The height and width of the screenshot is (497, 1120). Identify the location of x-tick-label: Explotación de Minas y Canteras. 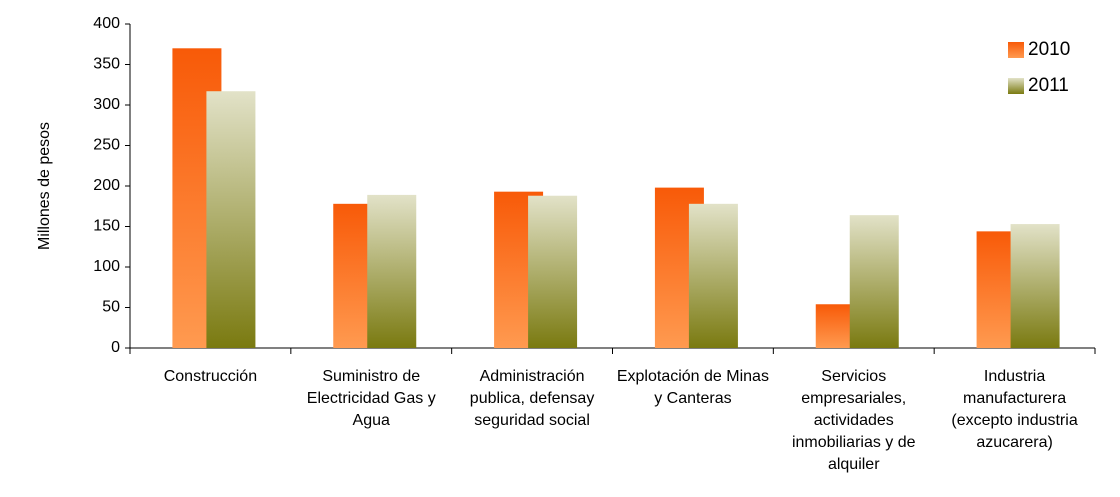
(692, 387).